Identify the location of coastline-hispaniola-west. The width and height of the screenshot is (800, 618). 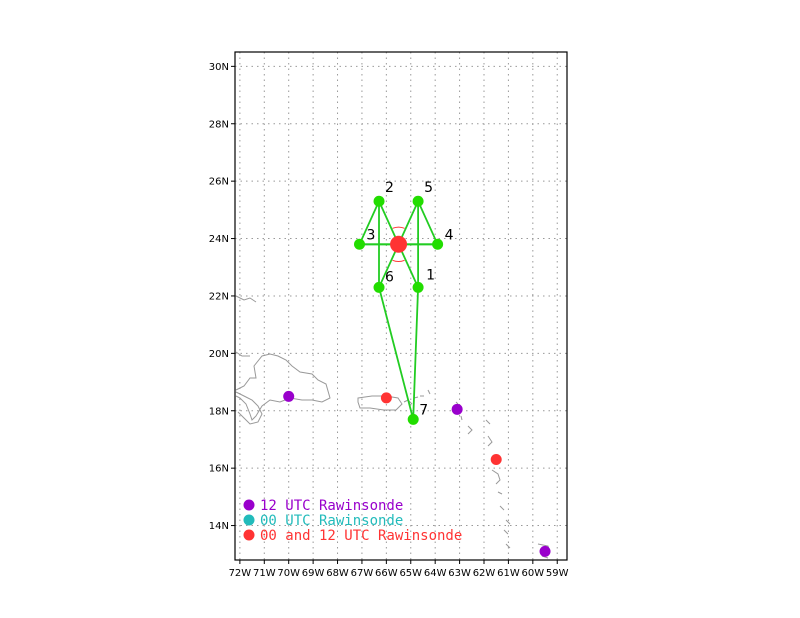
(249, 408).